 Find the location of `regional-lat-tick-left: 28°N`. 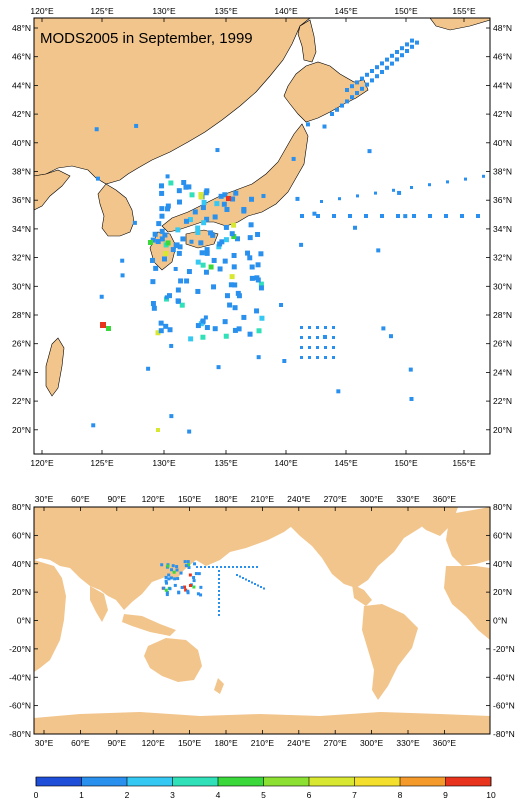

regional-lat-tick-left: 28°N is located at coordinates (21, 315).